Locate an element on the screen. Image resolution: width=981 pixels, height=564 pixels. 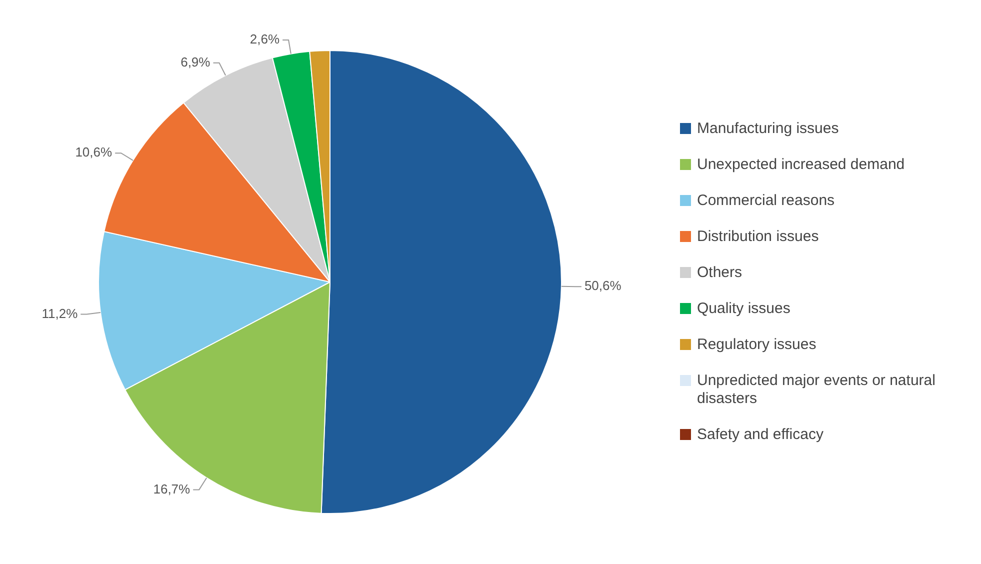
data-label: 11,2% is located at coordinates (60, 313).